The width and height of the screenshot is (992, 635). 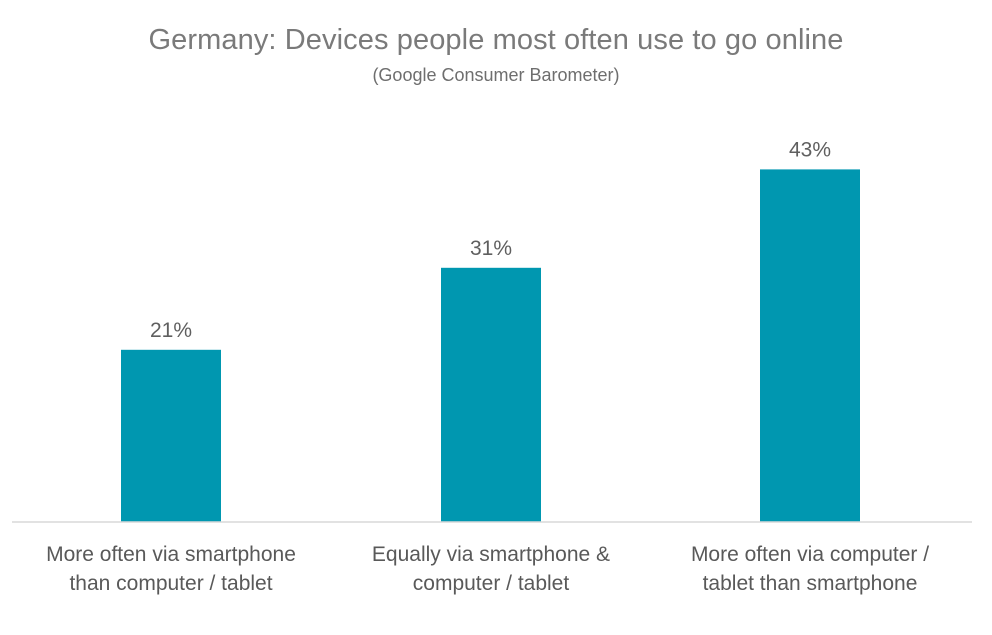 I want to click on data-label-1: 21%, so click(x=171, y=330).